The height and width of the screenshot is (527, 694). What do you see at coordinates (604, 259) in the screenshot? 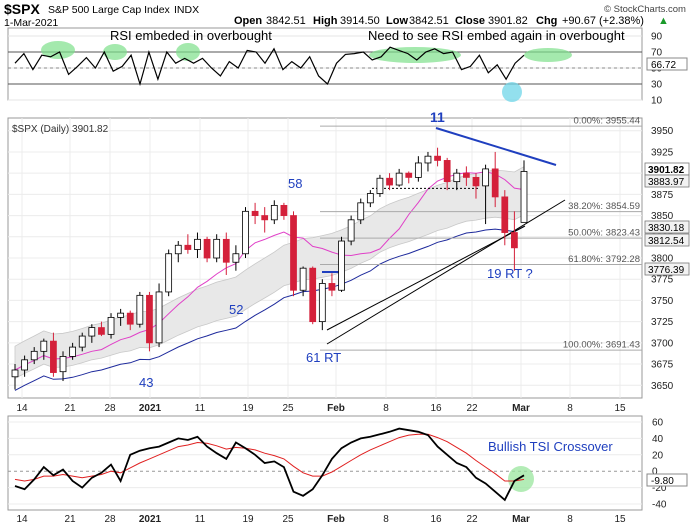
I see `fib-label: 61.80%: 3792.28` at bounding box center [604, 259].